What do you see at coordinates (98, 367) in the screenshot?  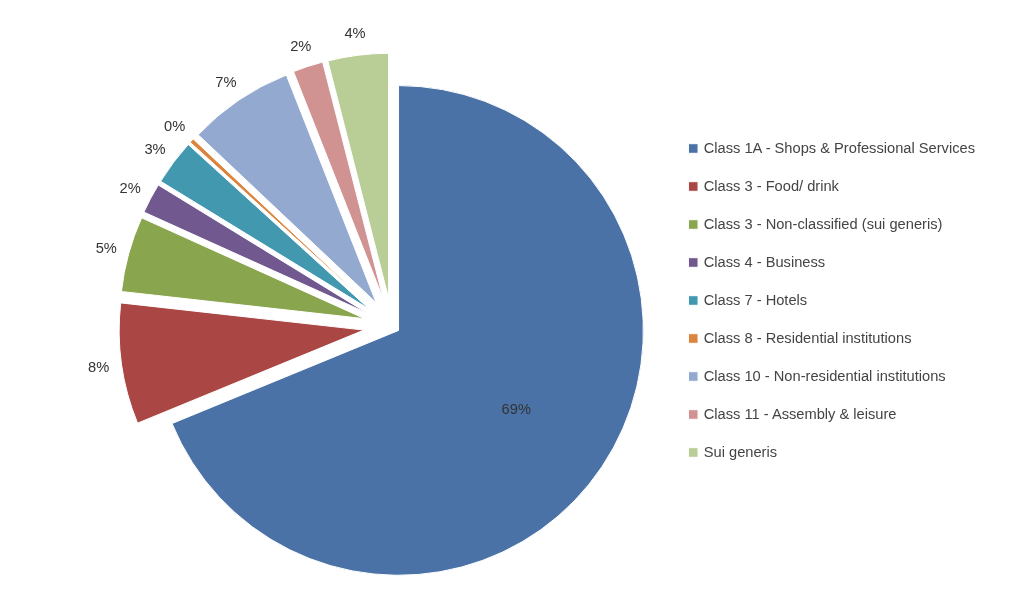 I see `data-label: 8%` at bounding box center [98, 367].